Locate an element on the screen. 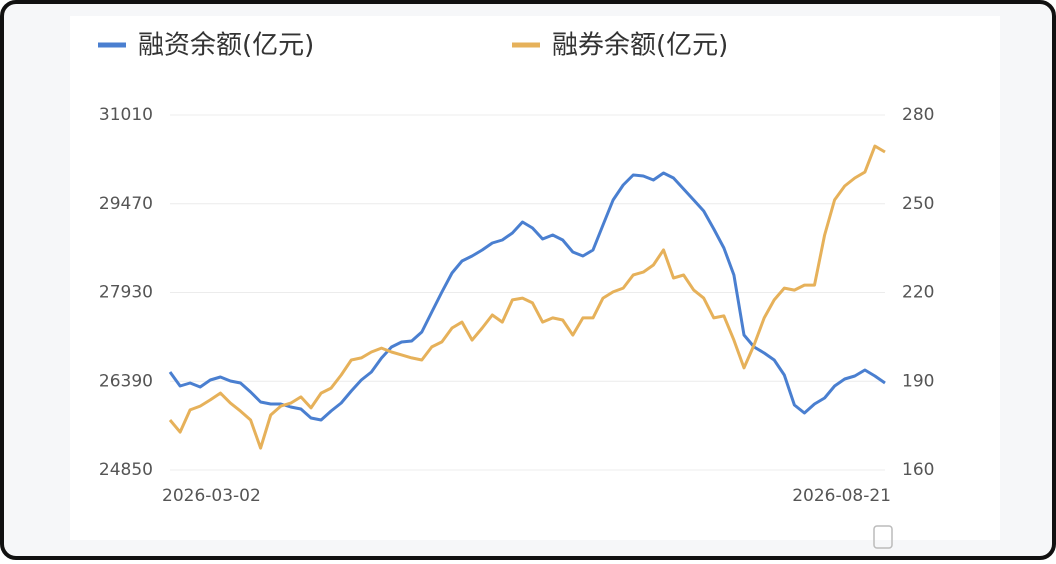  legend-label: 融资余额(亿元) is located at coordinates (226, 46).